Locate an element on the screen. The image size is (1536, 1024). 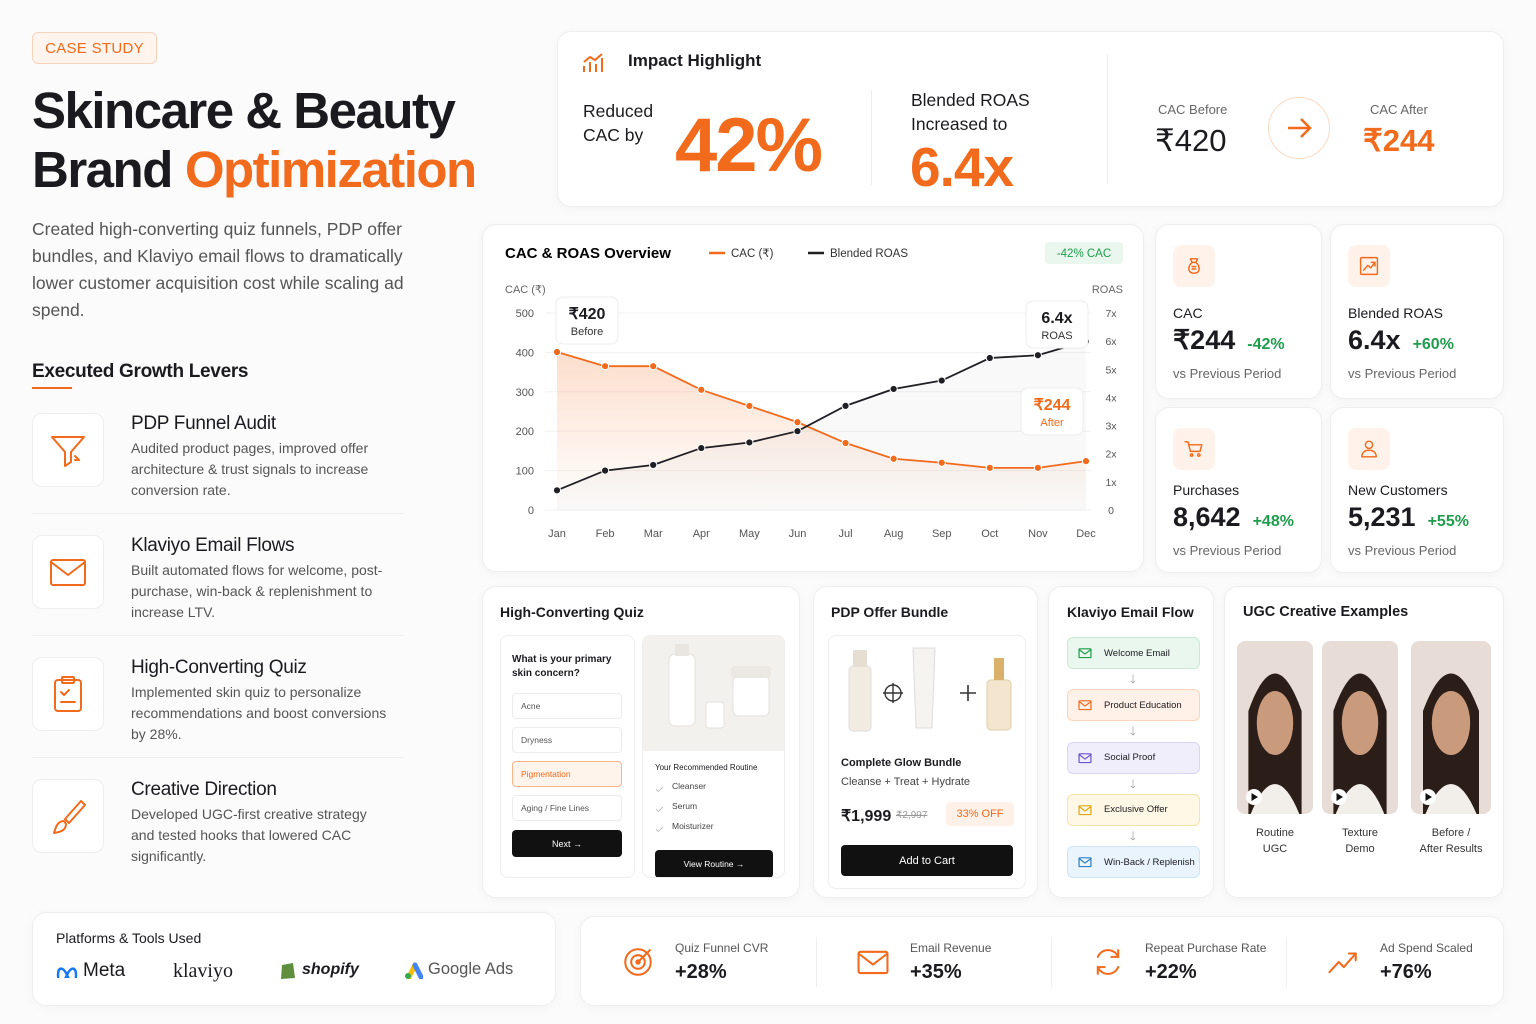
y2-tick-label: 4x is located at coordinates (1111, 398).